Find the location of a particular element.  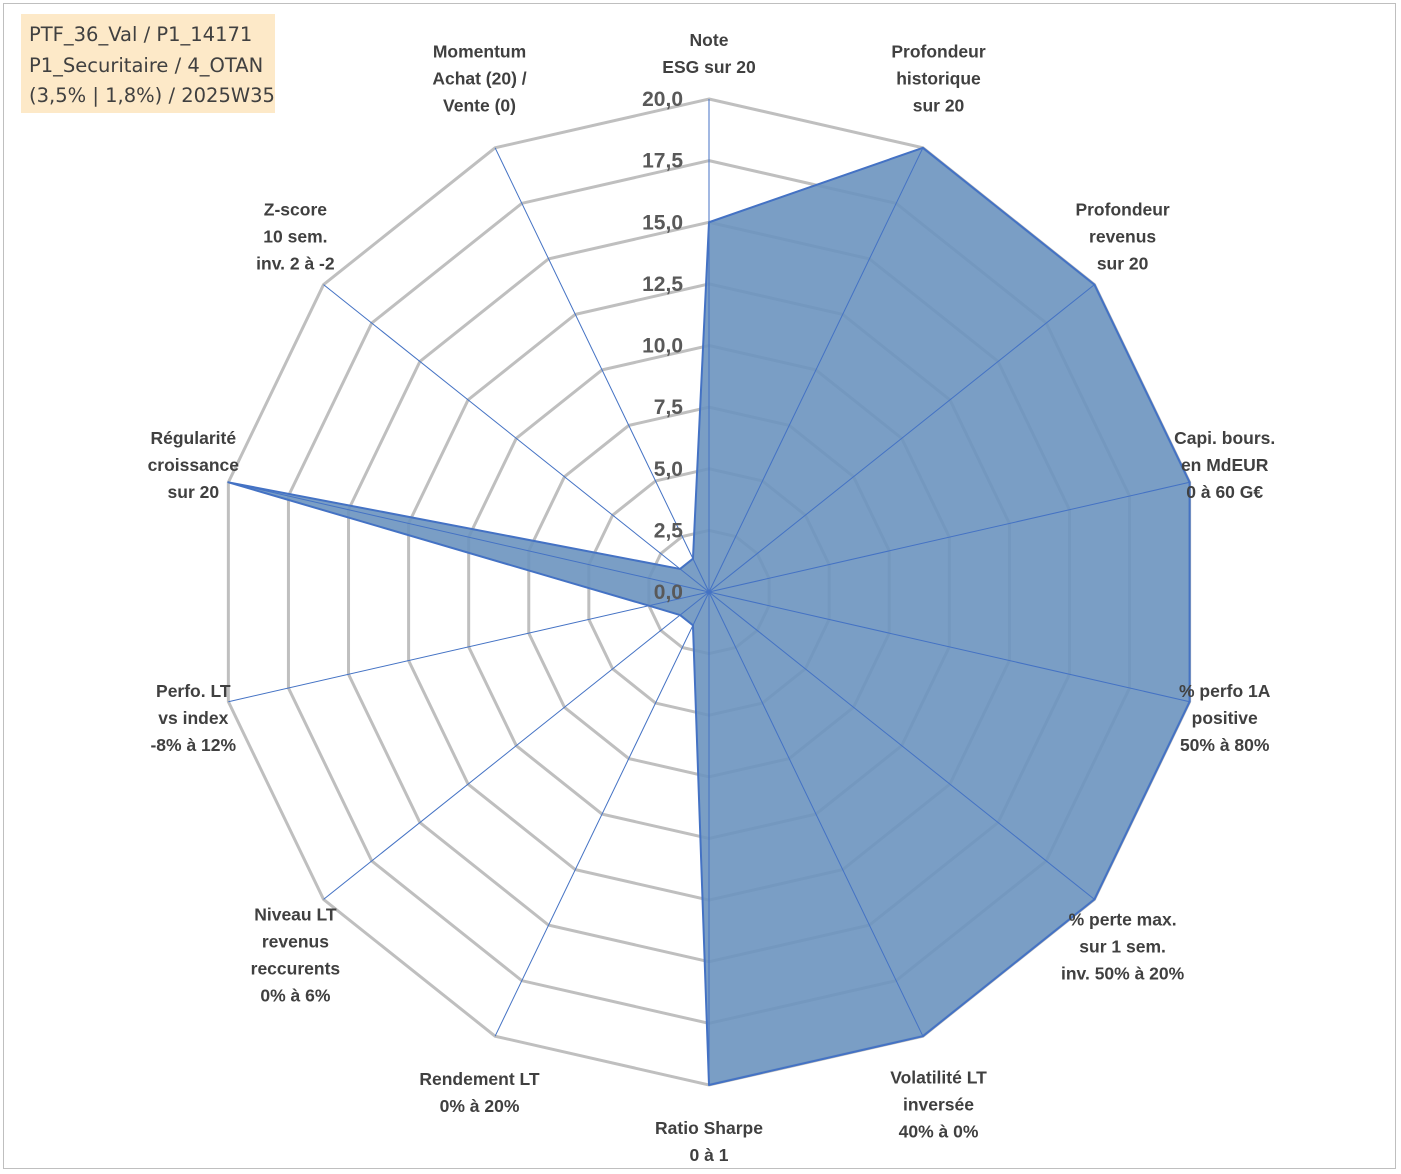

tick-label-3: 7,5 is located at coordinates (669, 407).